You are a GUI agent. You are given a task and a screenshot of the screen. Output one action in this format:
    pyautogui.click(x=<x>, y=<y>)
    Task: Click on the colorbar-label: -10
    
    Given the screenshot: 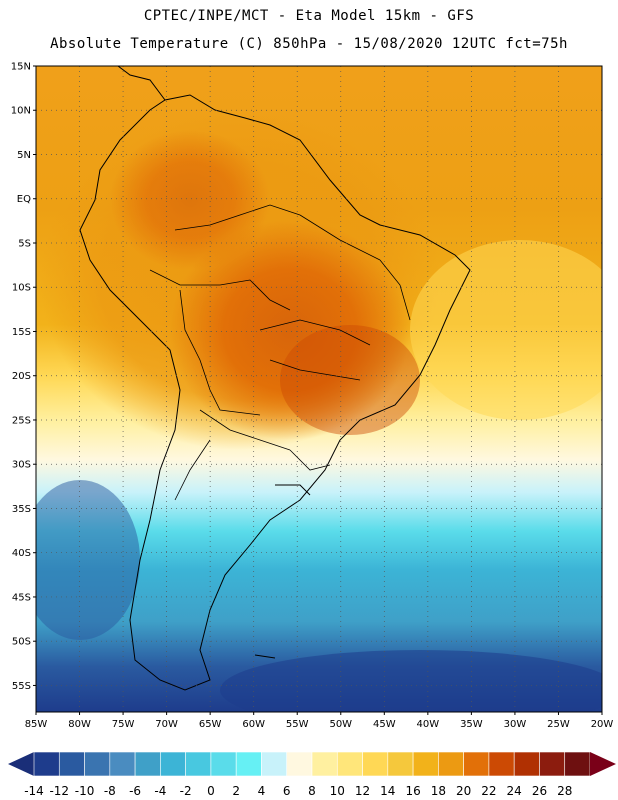 What is the action you would take?
    pyautogui.click(x=85, y=791)
    